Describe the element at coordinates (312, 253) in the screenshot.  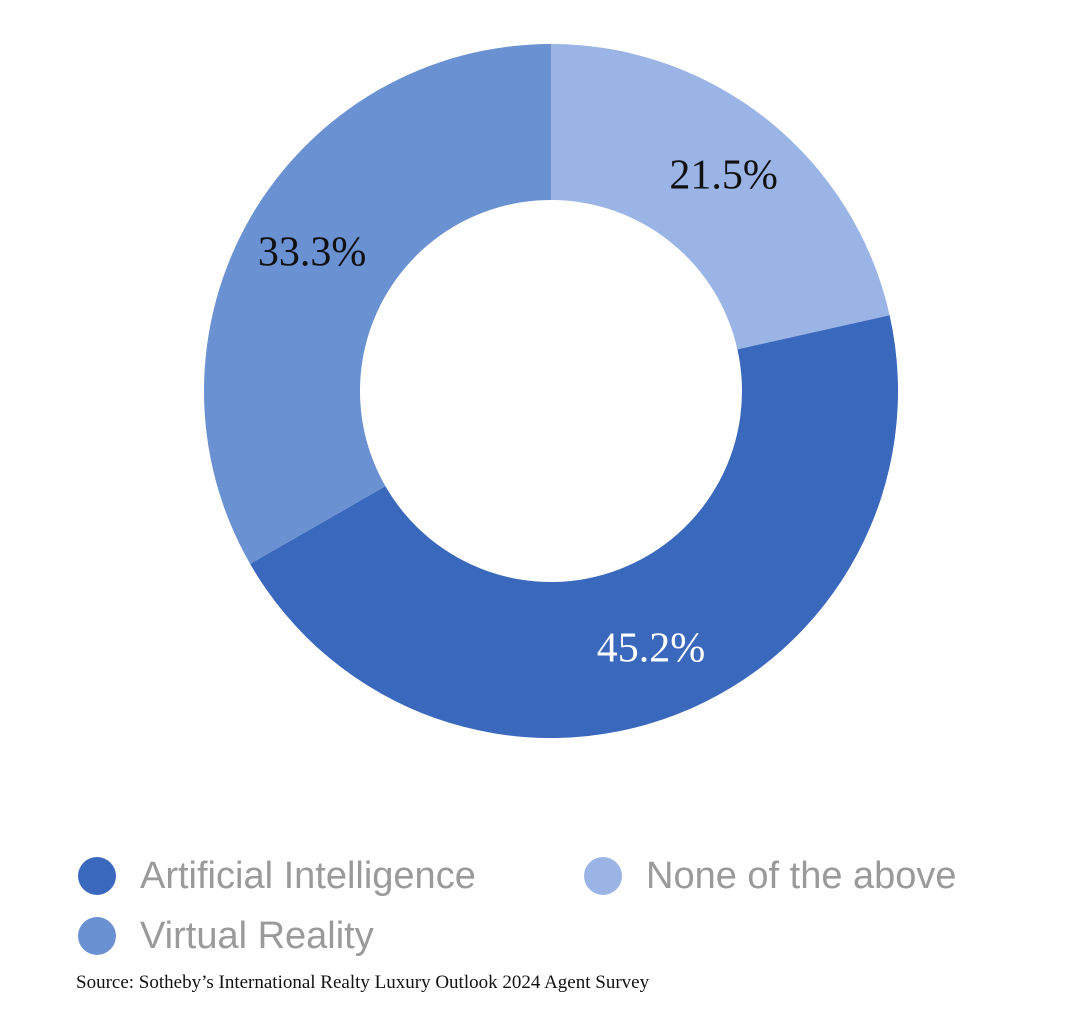
I see `slice-value-label-virtual-reality: 33.3%` at that location.